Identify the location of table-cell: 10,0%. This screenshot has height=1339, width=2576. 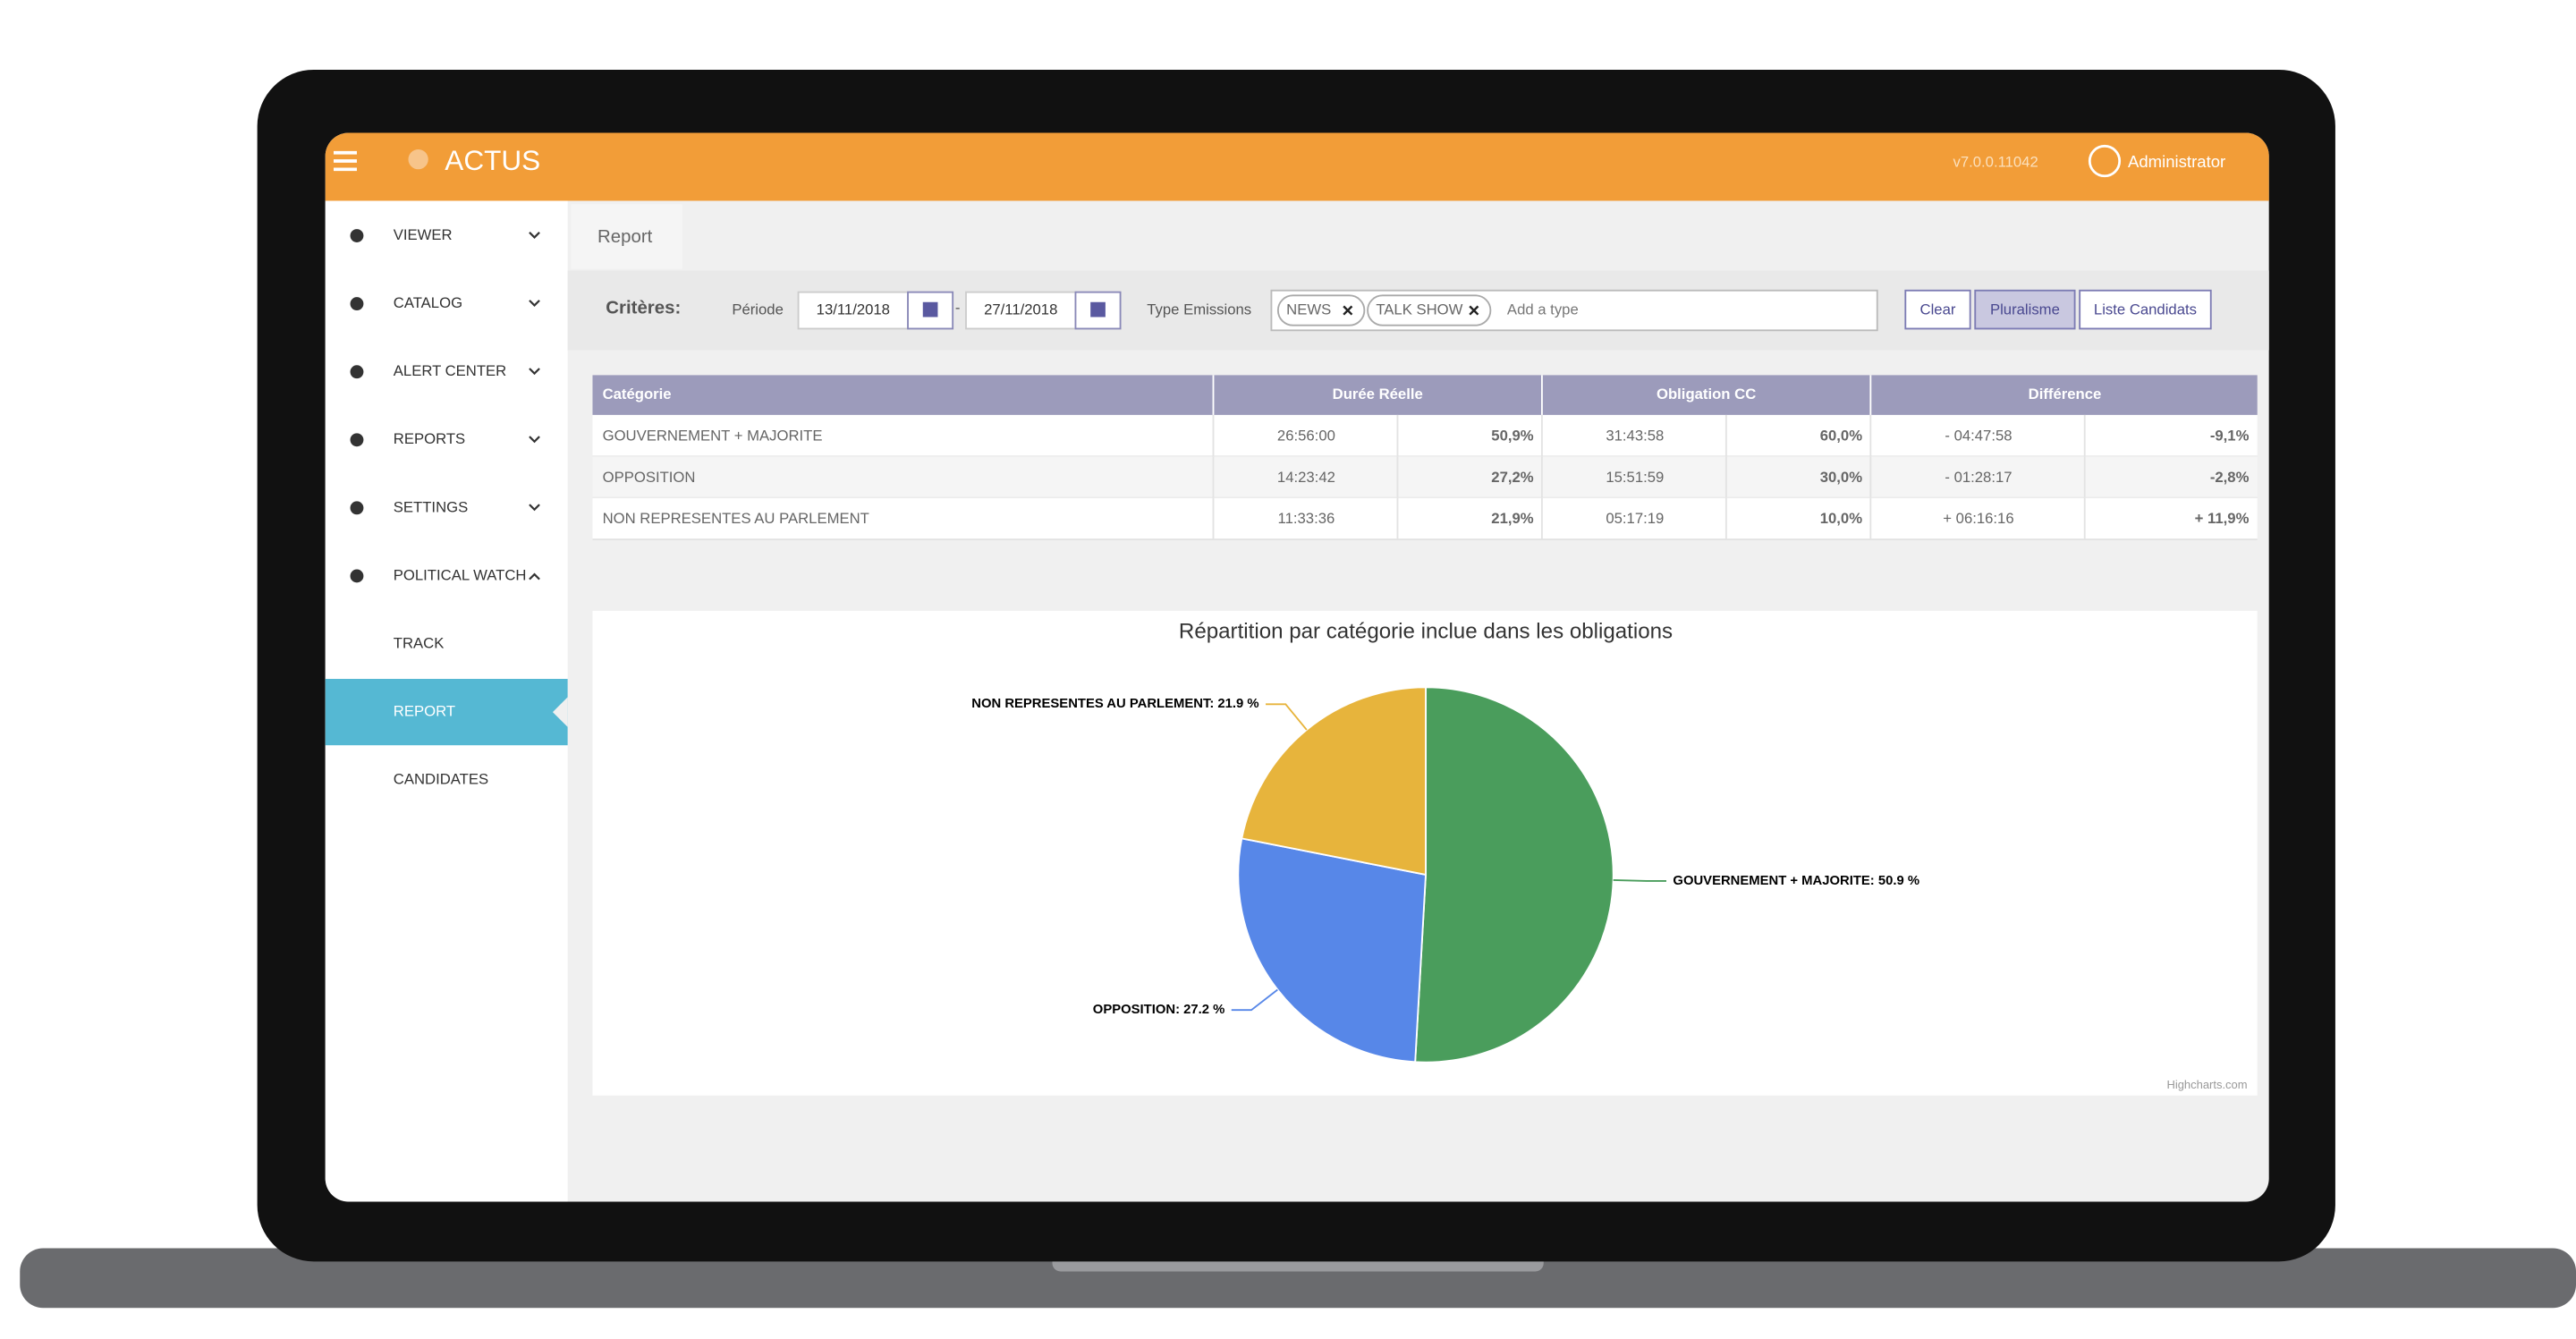
(1841, 518).